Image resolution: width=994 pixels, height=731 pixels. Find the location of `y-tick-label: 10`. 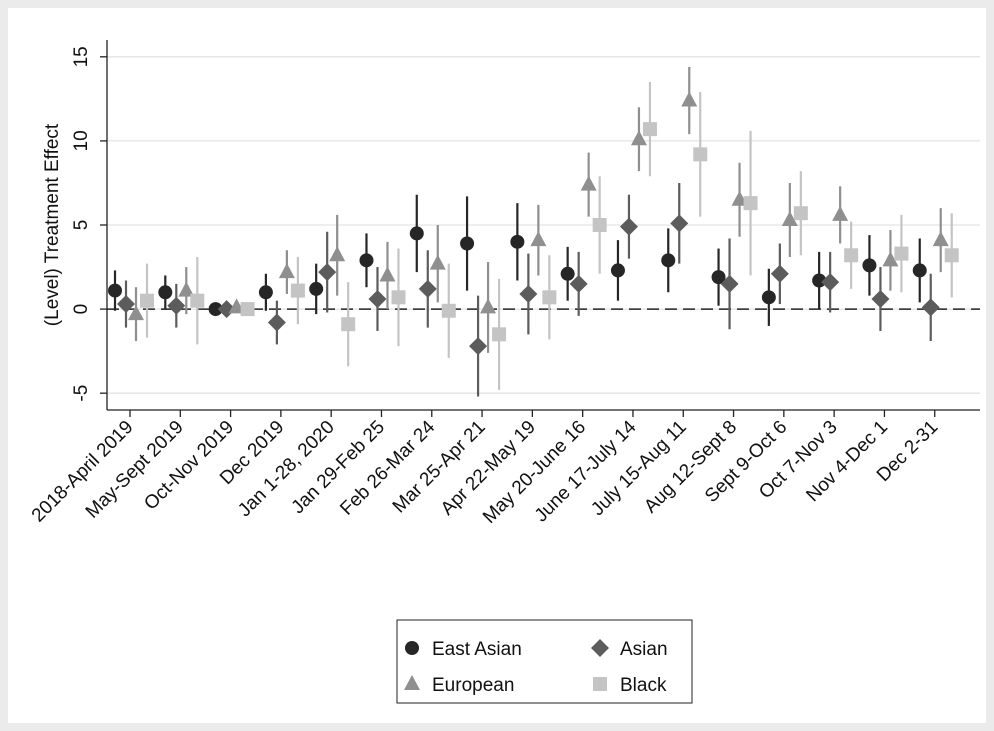

y-tick-label: 10 is located at coordinates (81, 140).